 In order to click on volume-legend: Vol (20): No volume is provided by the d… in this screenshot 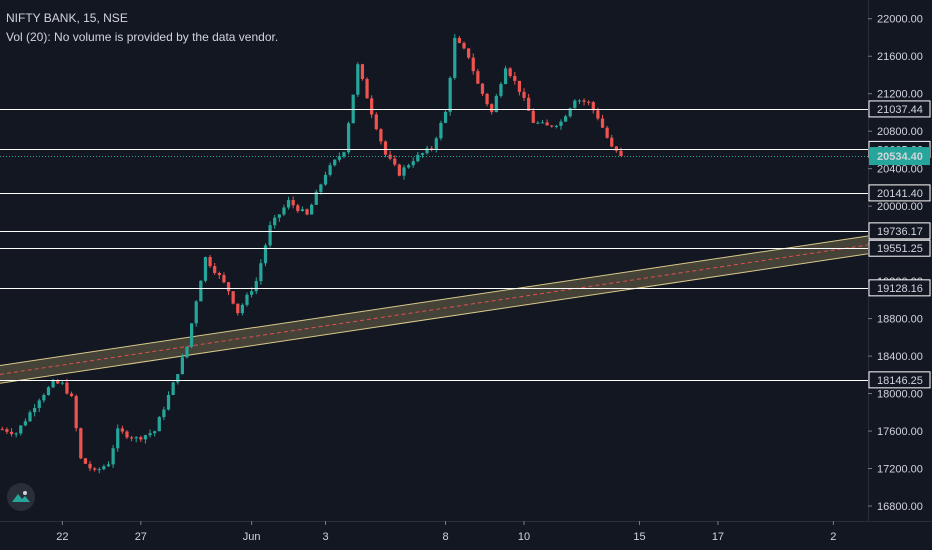, I will do `click(142, 37)`.